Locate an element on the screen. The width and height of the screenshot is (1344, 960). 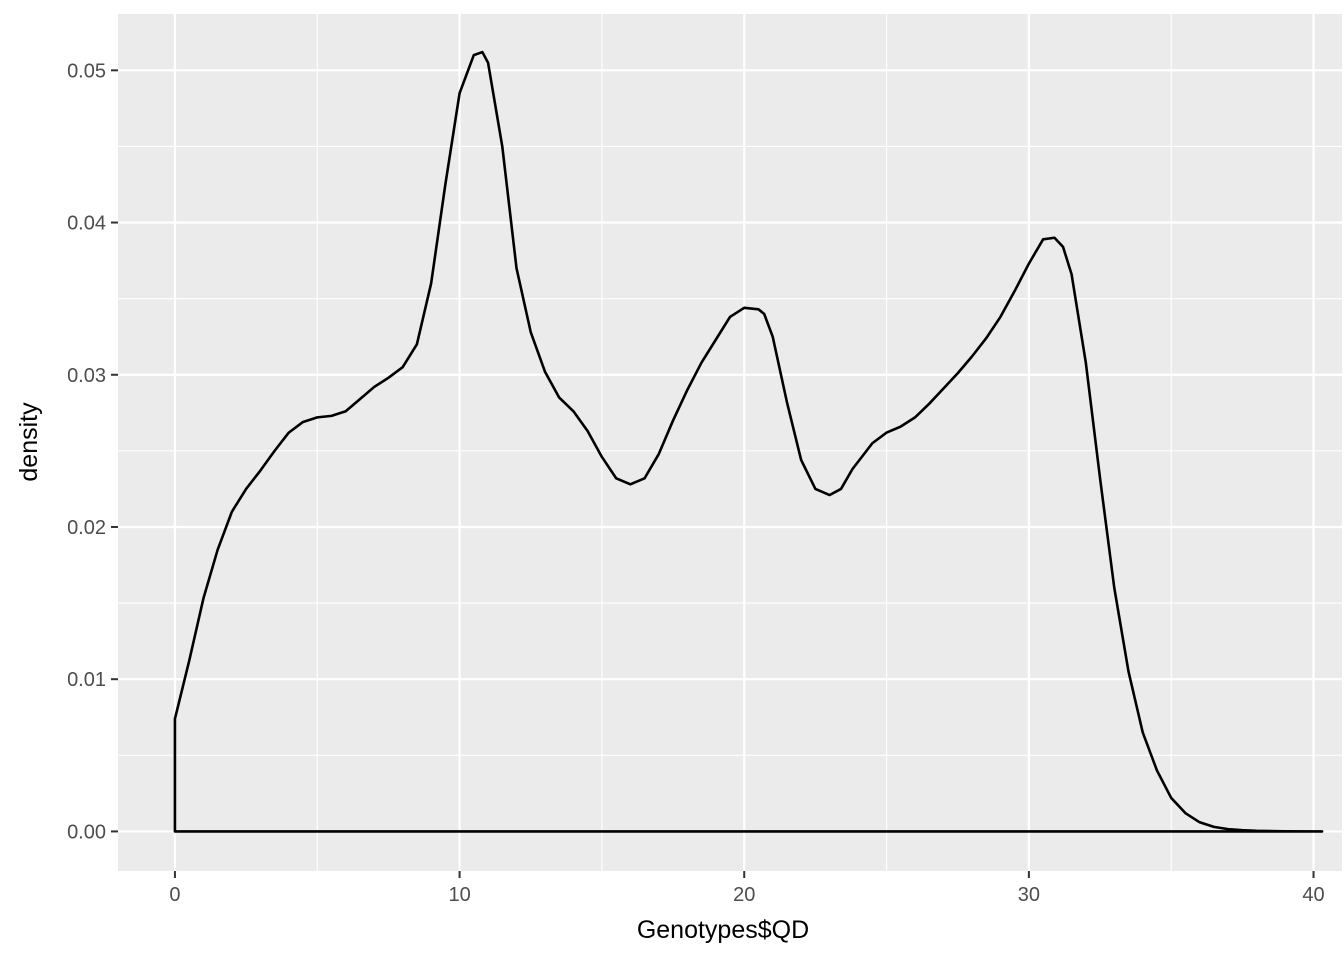
x-axis-title: Genotypes$QD is located at coordinates (723, 930).